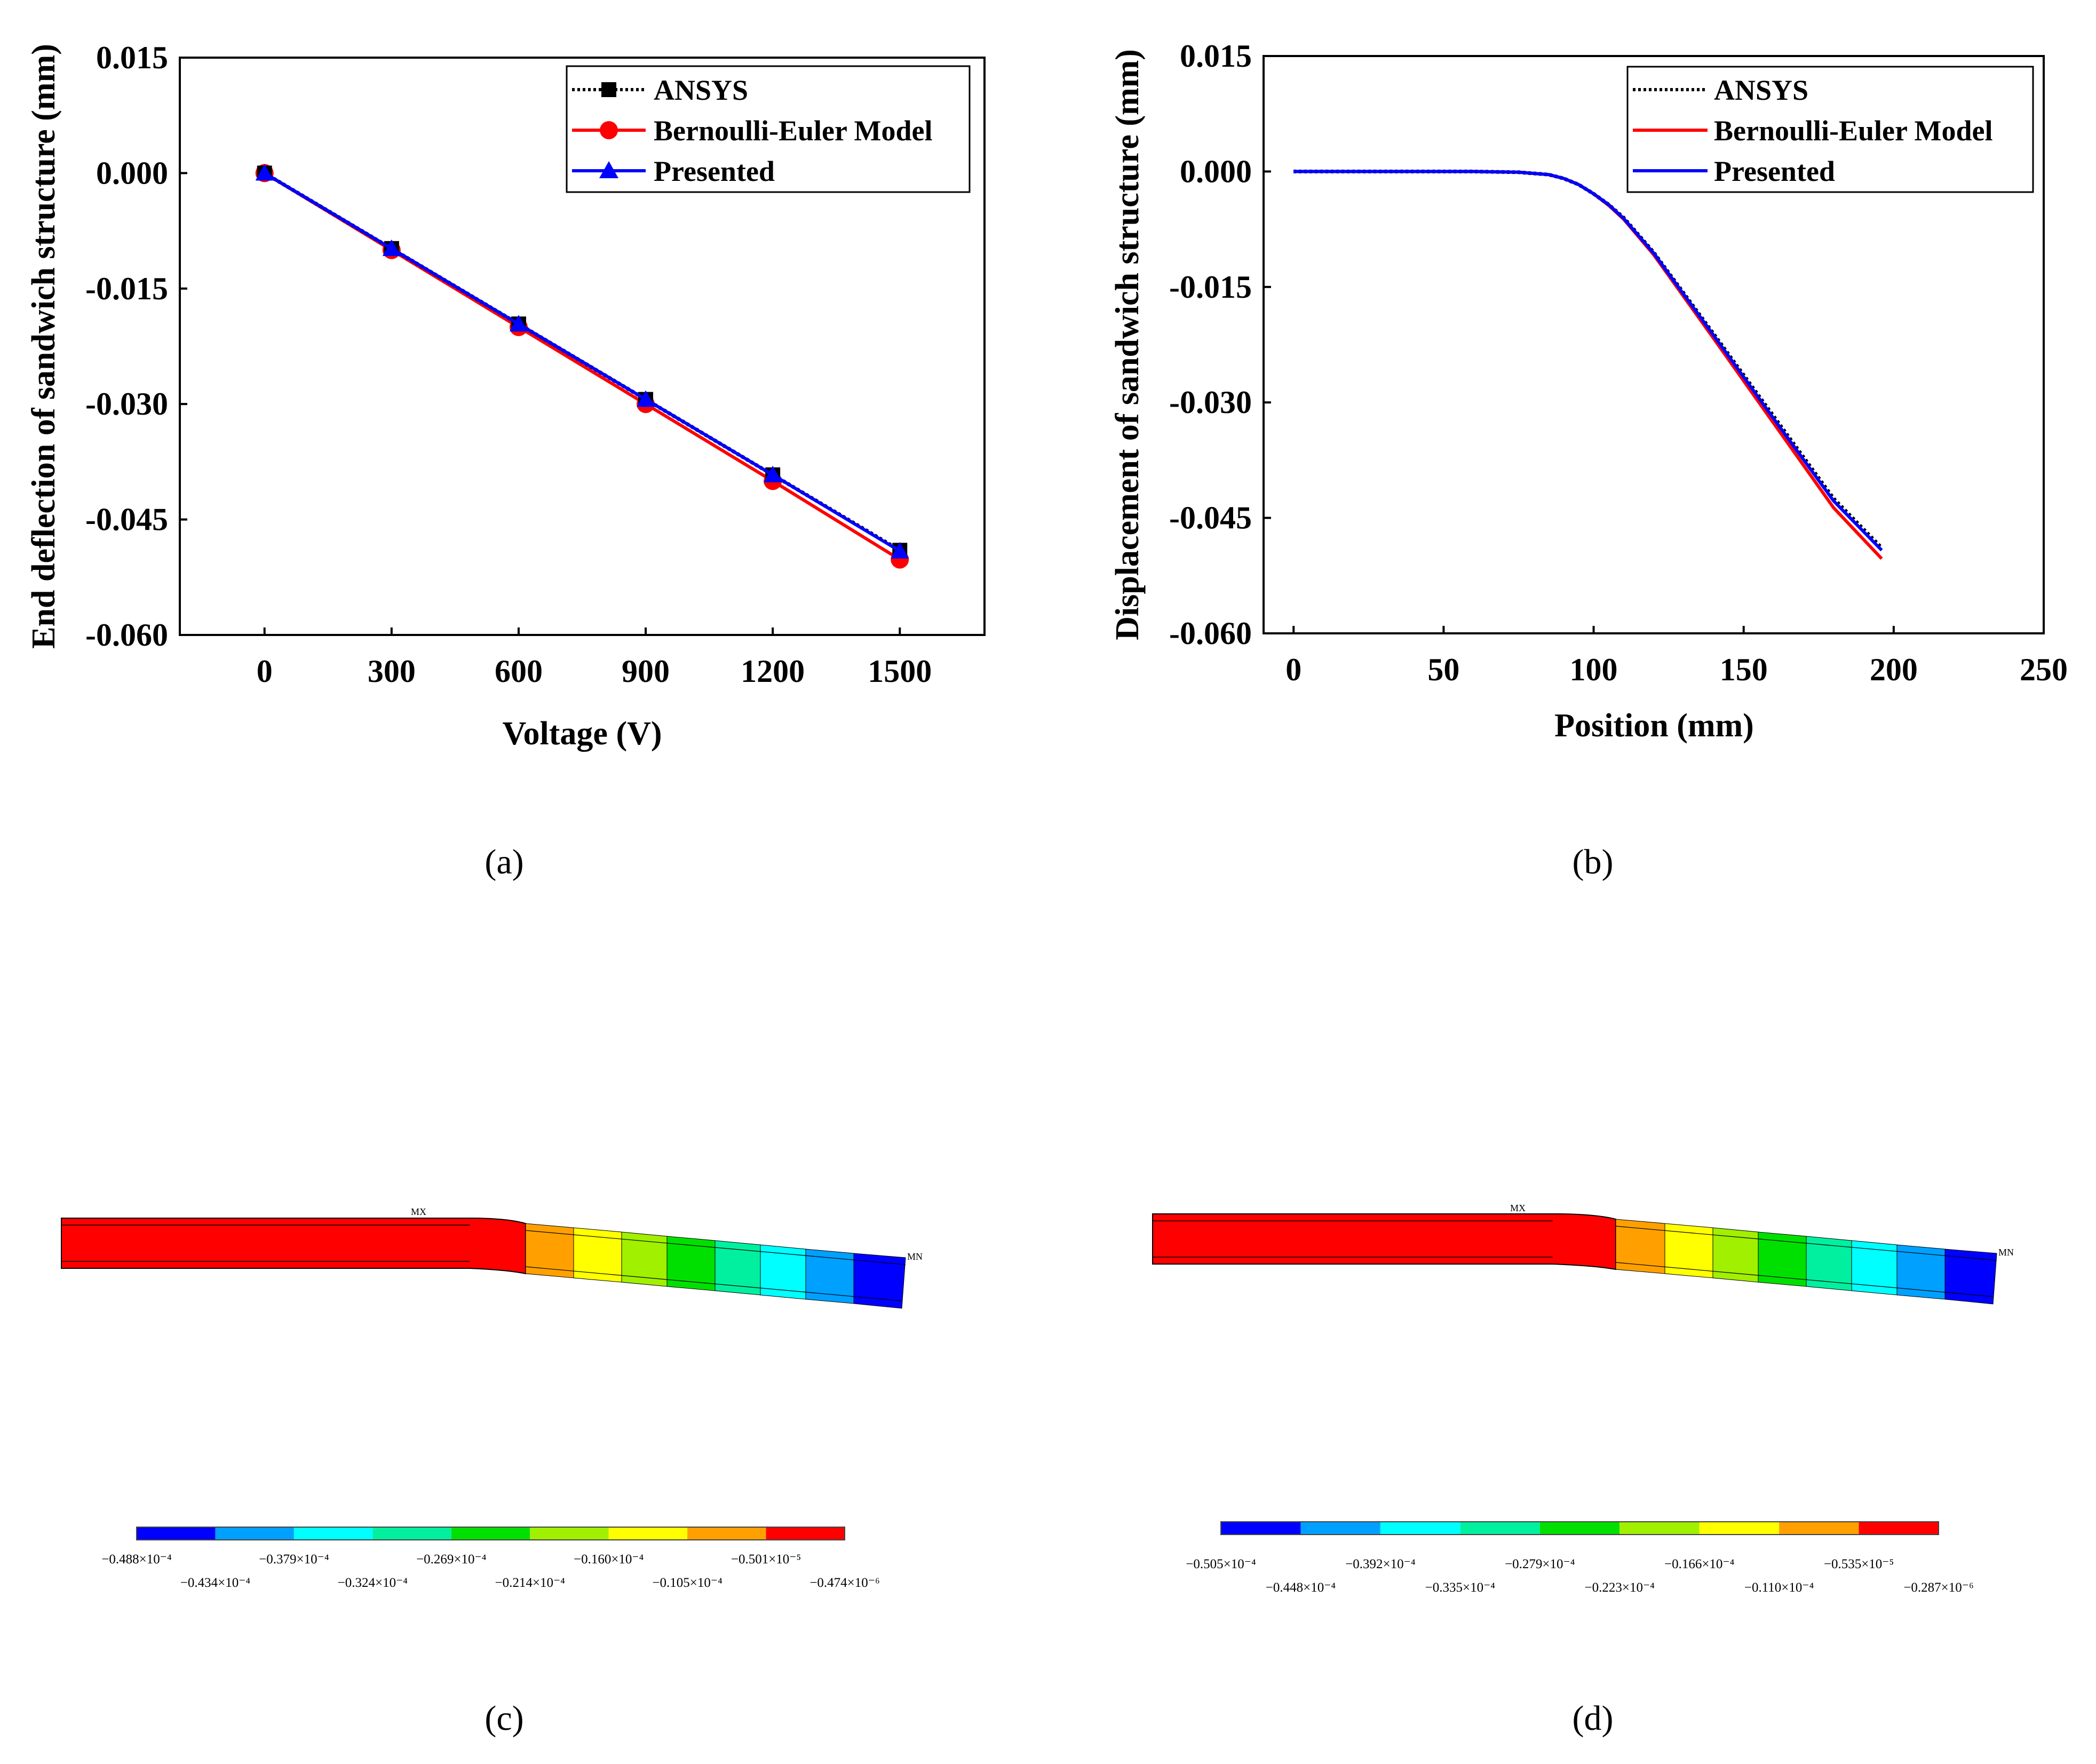 Image resolution: width=2096 pixels, height=1764 pixels. What do you see at coordinates (844, 1583) in the screenshot?
I see `colorbar-label: −0.474×10⁻⁶` at bounding box center [844, 1583].